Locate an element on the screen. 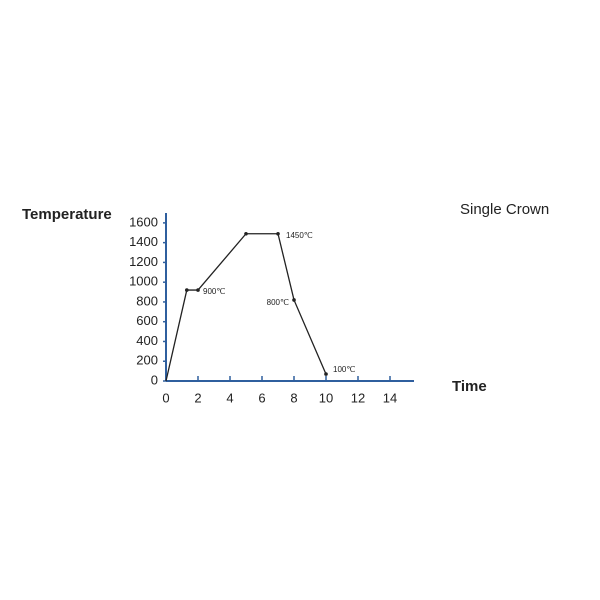 This screenshot has width=600, height=600. line is located at coordinates (246, 307).